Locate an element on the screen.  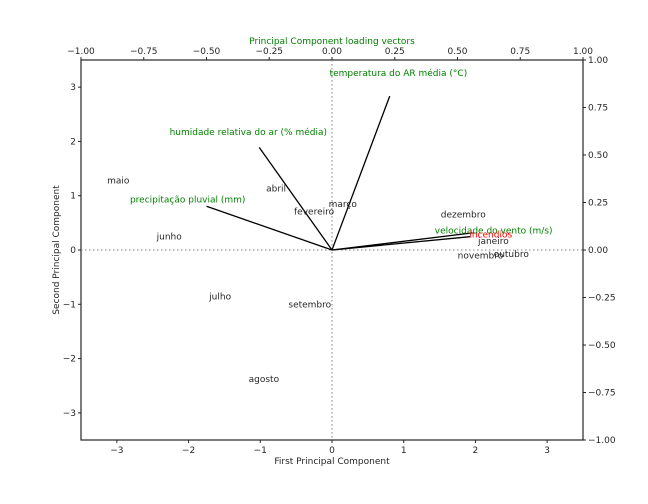
y-tick-label: −3 is located at coordinates (69, 414).